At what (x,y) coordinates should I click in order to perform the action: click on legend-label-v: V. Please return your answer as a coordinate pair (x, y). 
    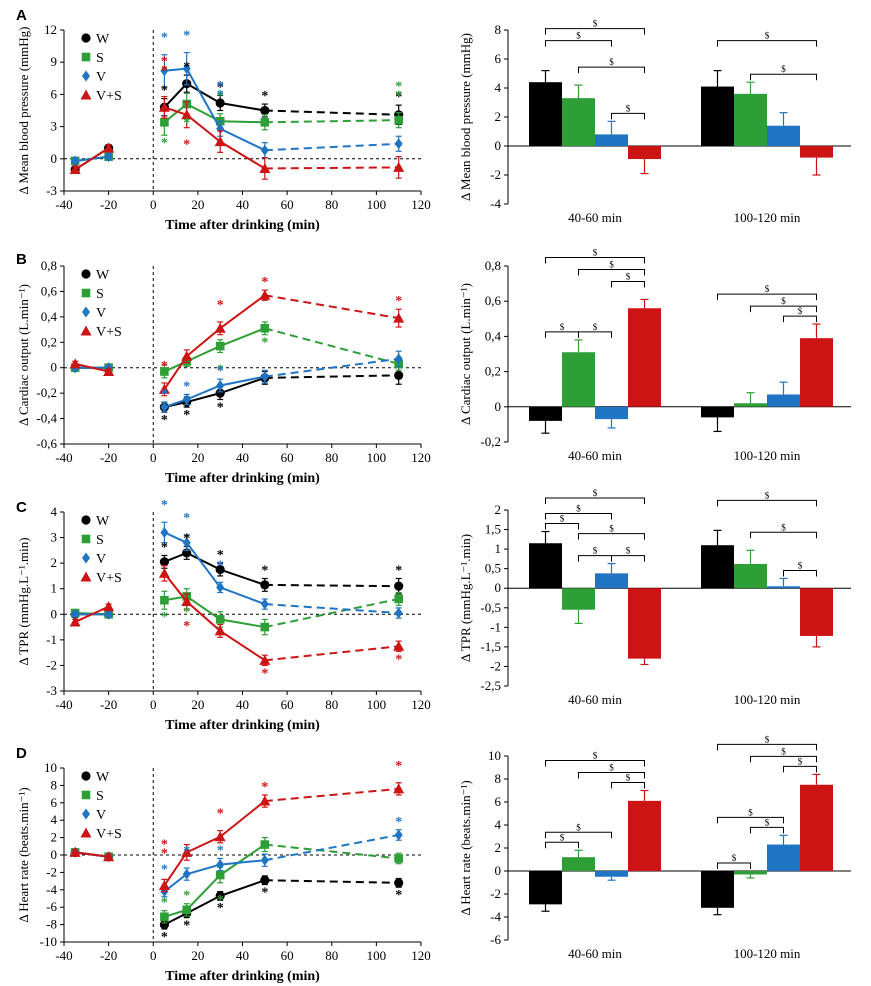
    Looking at the image, I should click on (101, 559).